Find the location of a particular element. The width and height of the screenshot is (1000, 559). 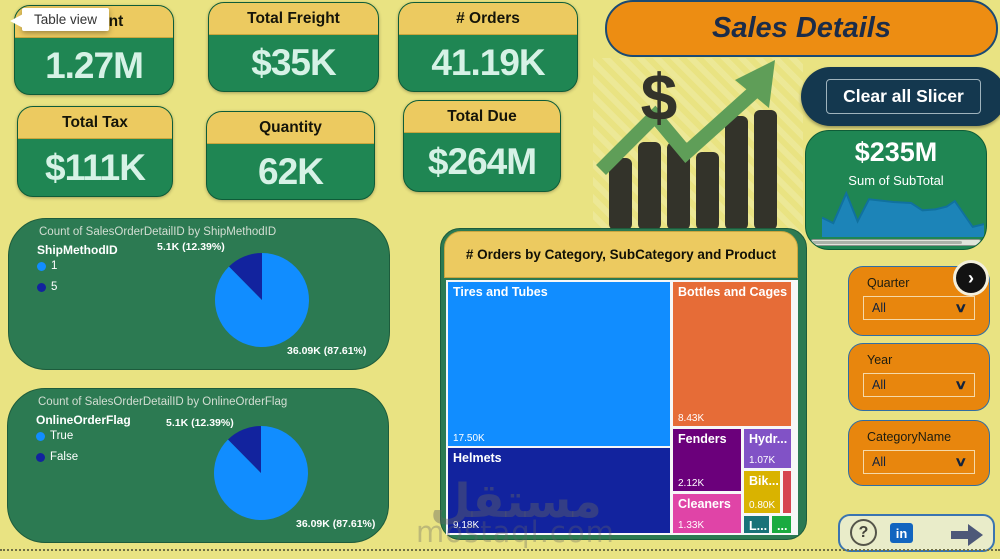

treemap-tile-value: 0.80K is located at coordinates (762, 505).